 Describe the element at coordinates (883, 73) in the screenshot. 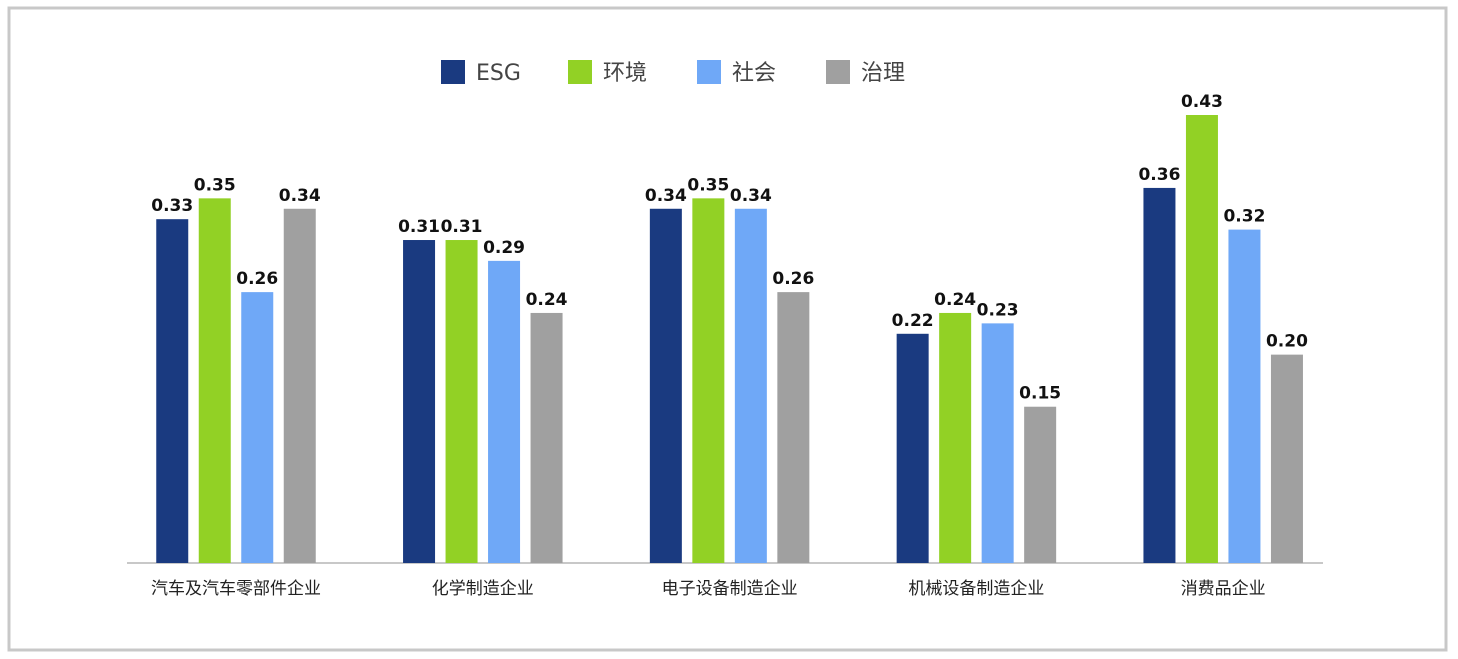

I see `legend-label: 治理` at that location.